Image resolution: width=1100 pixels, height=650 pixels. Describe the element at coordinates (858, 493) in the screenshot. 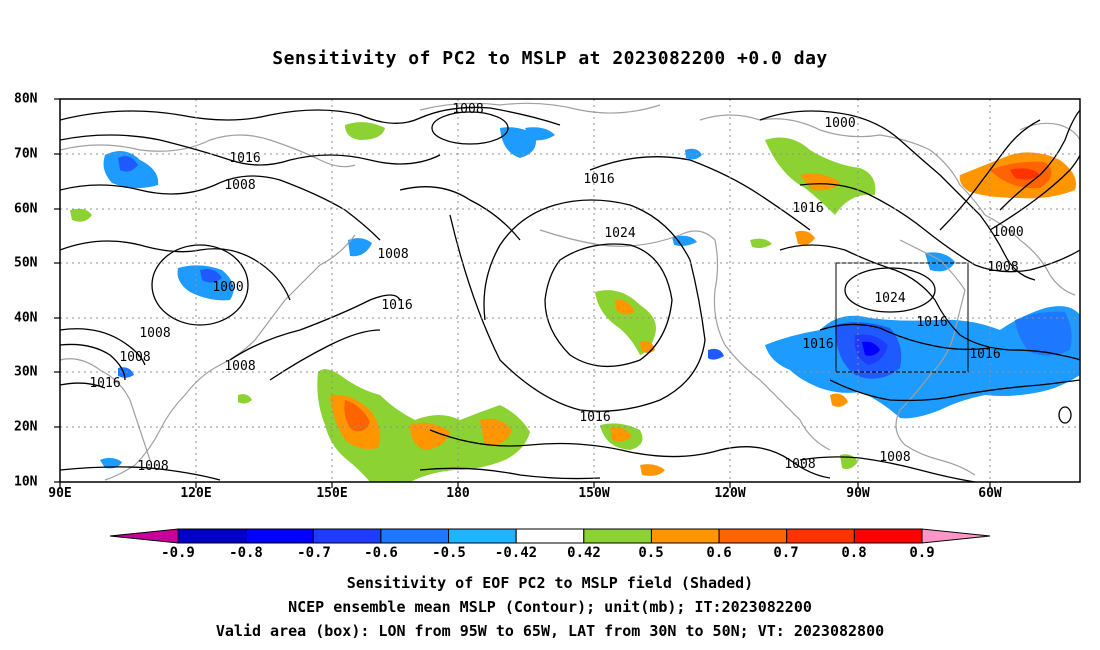

I see `lon-label: 90W` at that location.